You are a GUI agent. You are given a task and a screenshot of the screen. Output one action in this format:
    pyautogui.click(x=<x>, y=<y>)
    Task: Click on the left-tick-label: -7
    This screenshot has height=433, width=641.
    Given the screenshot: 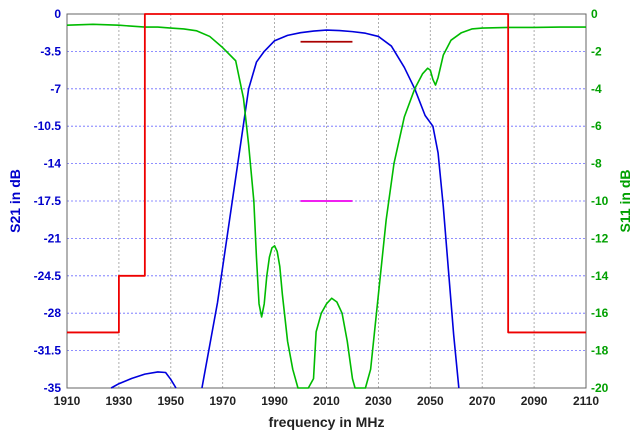 What is the action you would take?
    pyautogui.click(x=55, y=89)
    